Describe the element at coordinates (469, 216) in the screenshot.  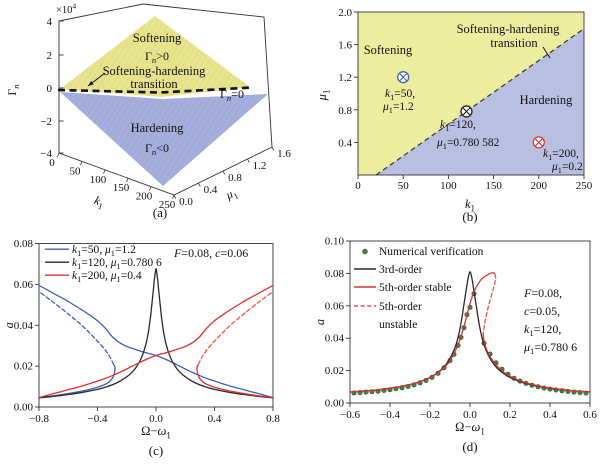
I see `caption-b: (b)` at that location.